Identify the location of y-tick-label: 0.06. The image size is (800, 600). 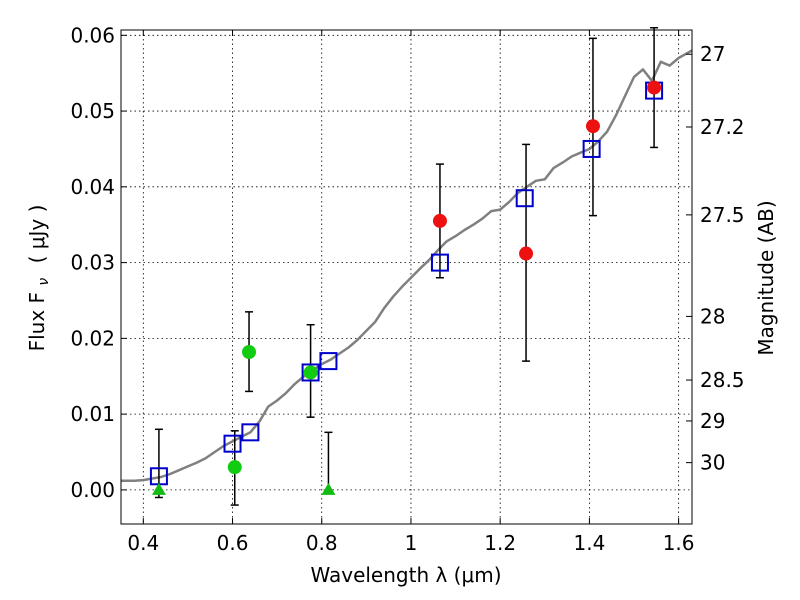
(92, 35).